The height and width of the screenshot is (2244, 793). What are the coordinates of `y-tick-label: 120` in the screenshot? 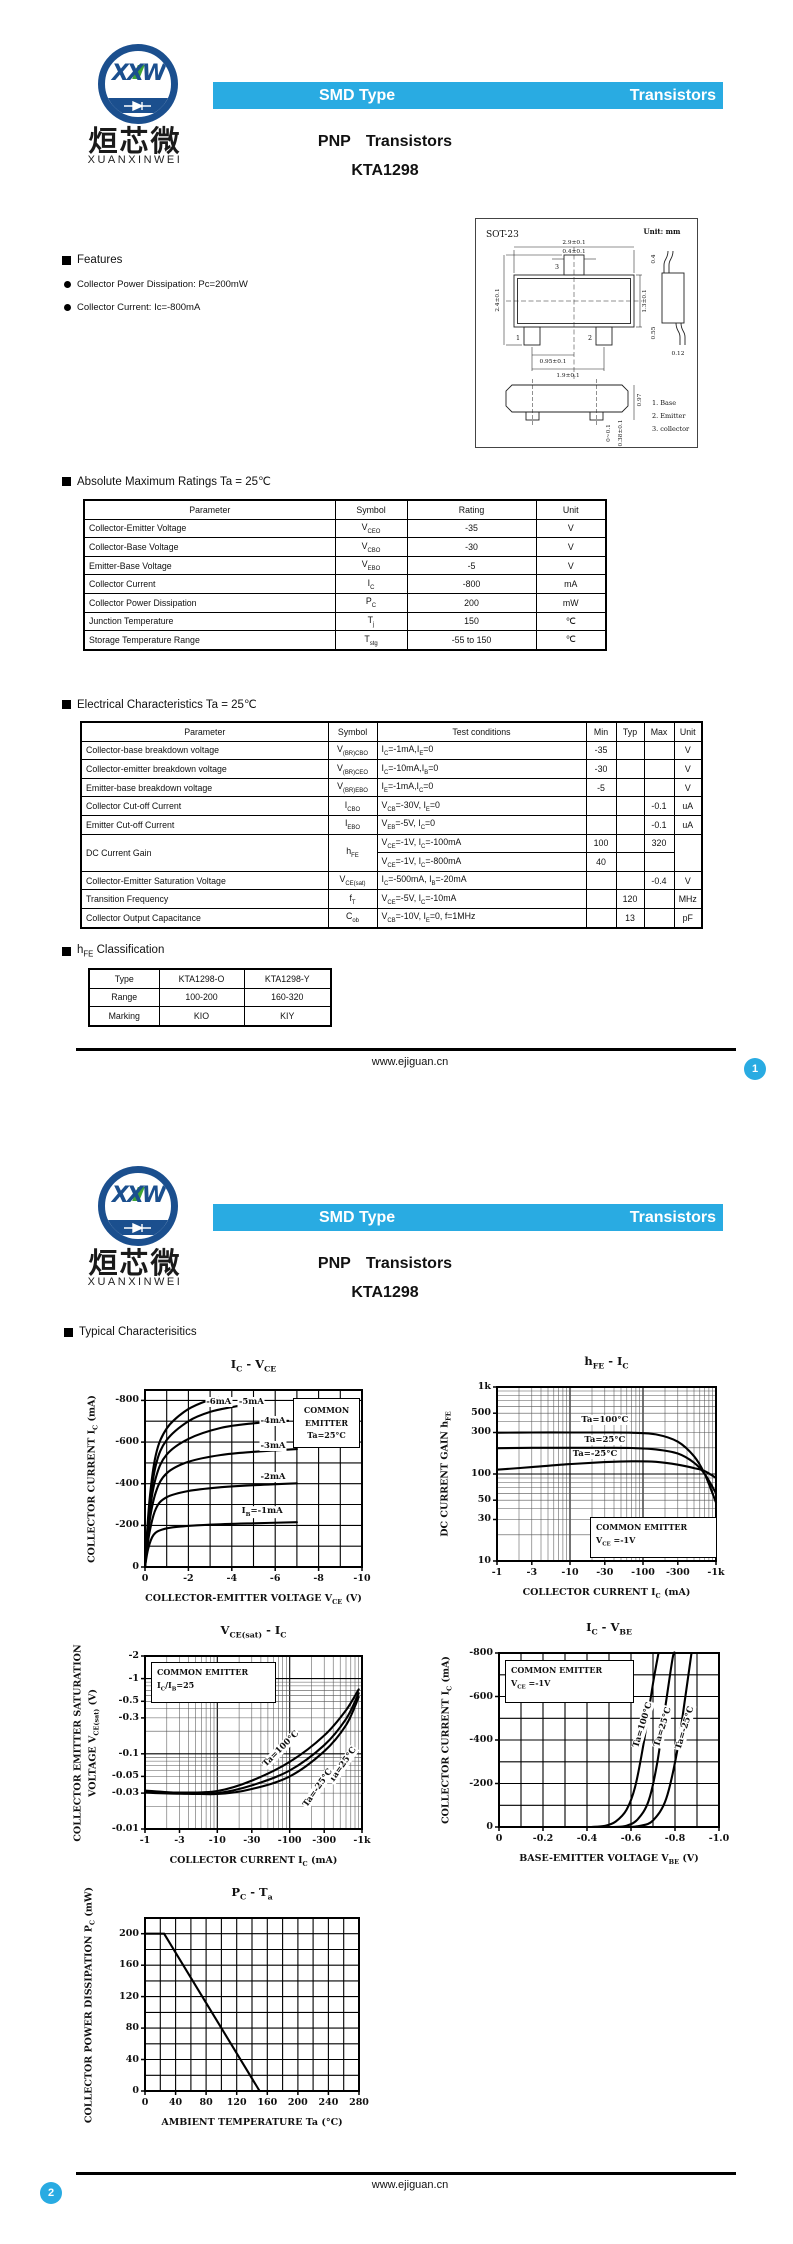 It's located at (129, 1996).